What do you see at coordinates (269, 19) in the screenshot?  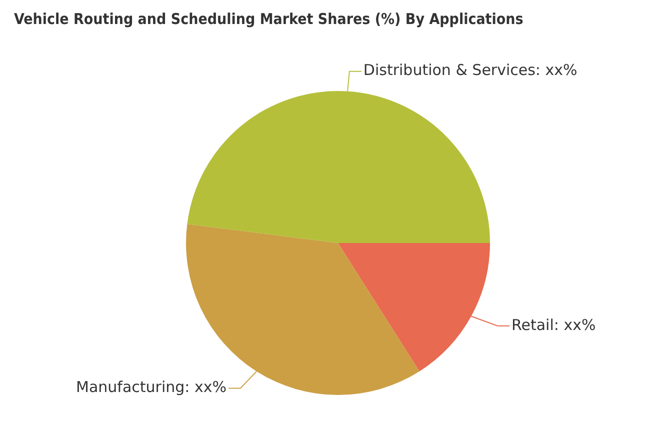 I see `chart-title: Vehicle Routing and Scheduling Market Shares (%) By Applications` at bounding box center [269, 19].